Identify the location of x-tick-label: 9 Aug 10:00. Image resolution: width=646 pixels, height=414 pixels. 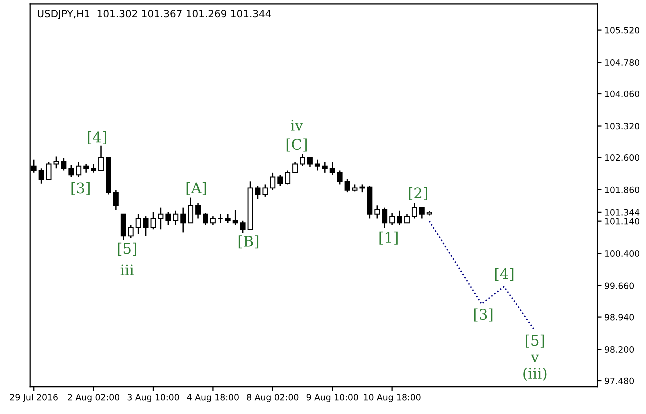
(332, 398).